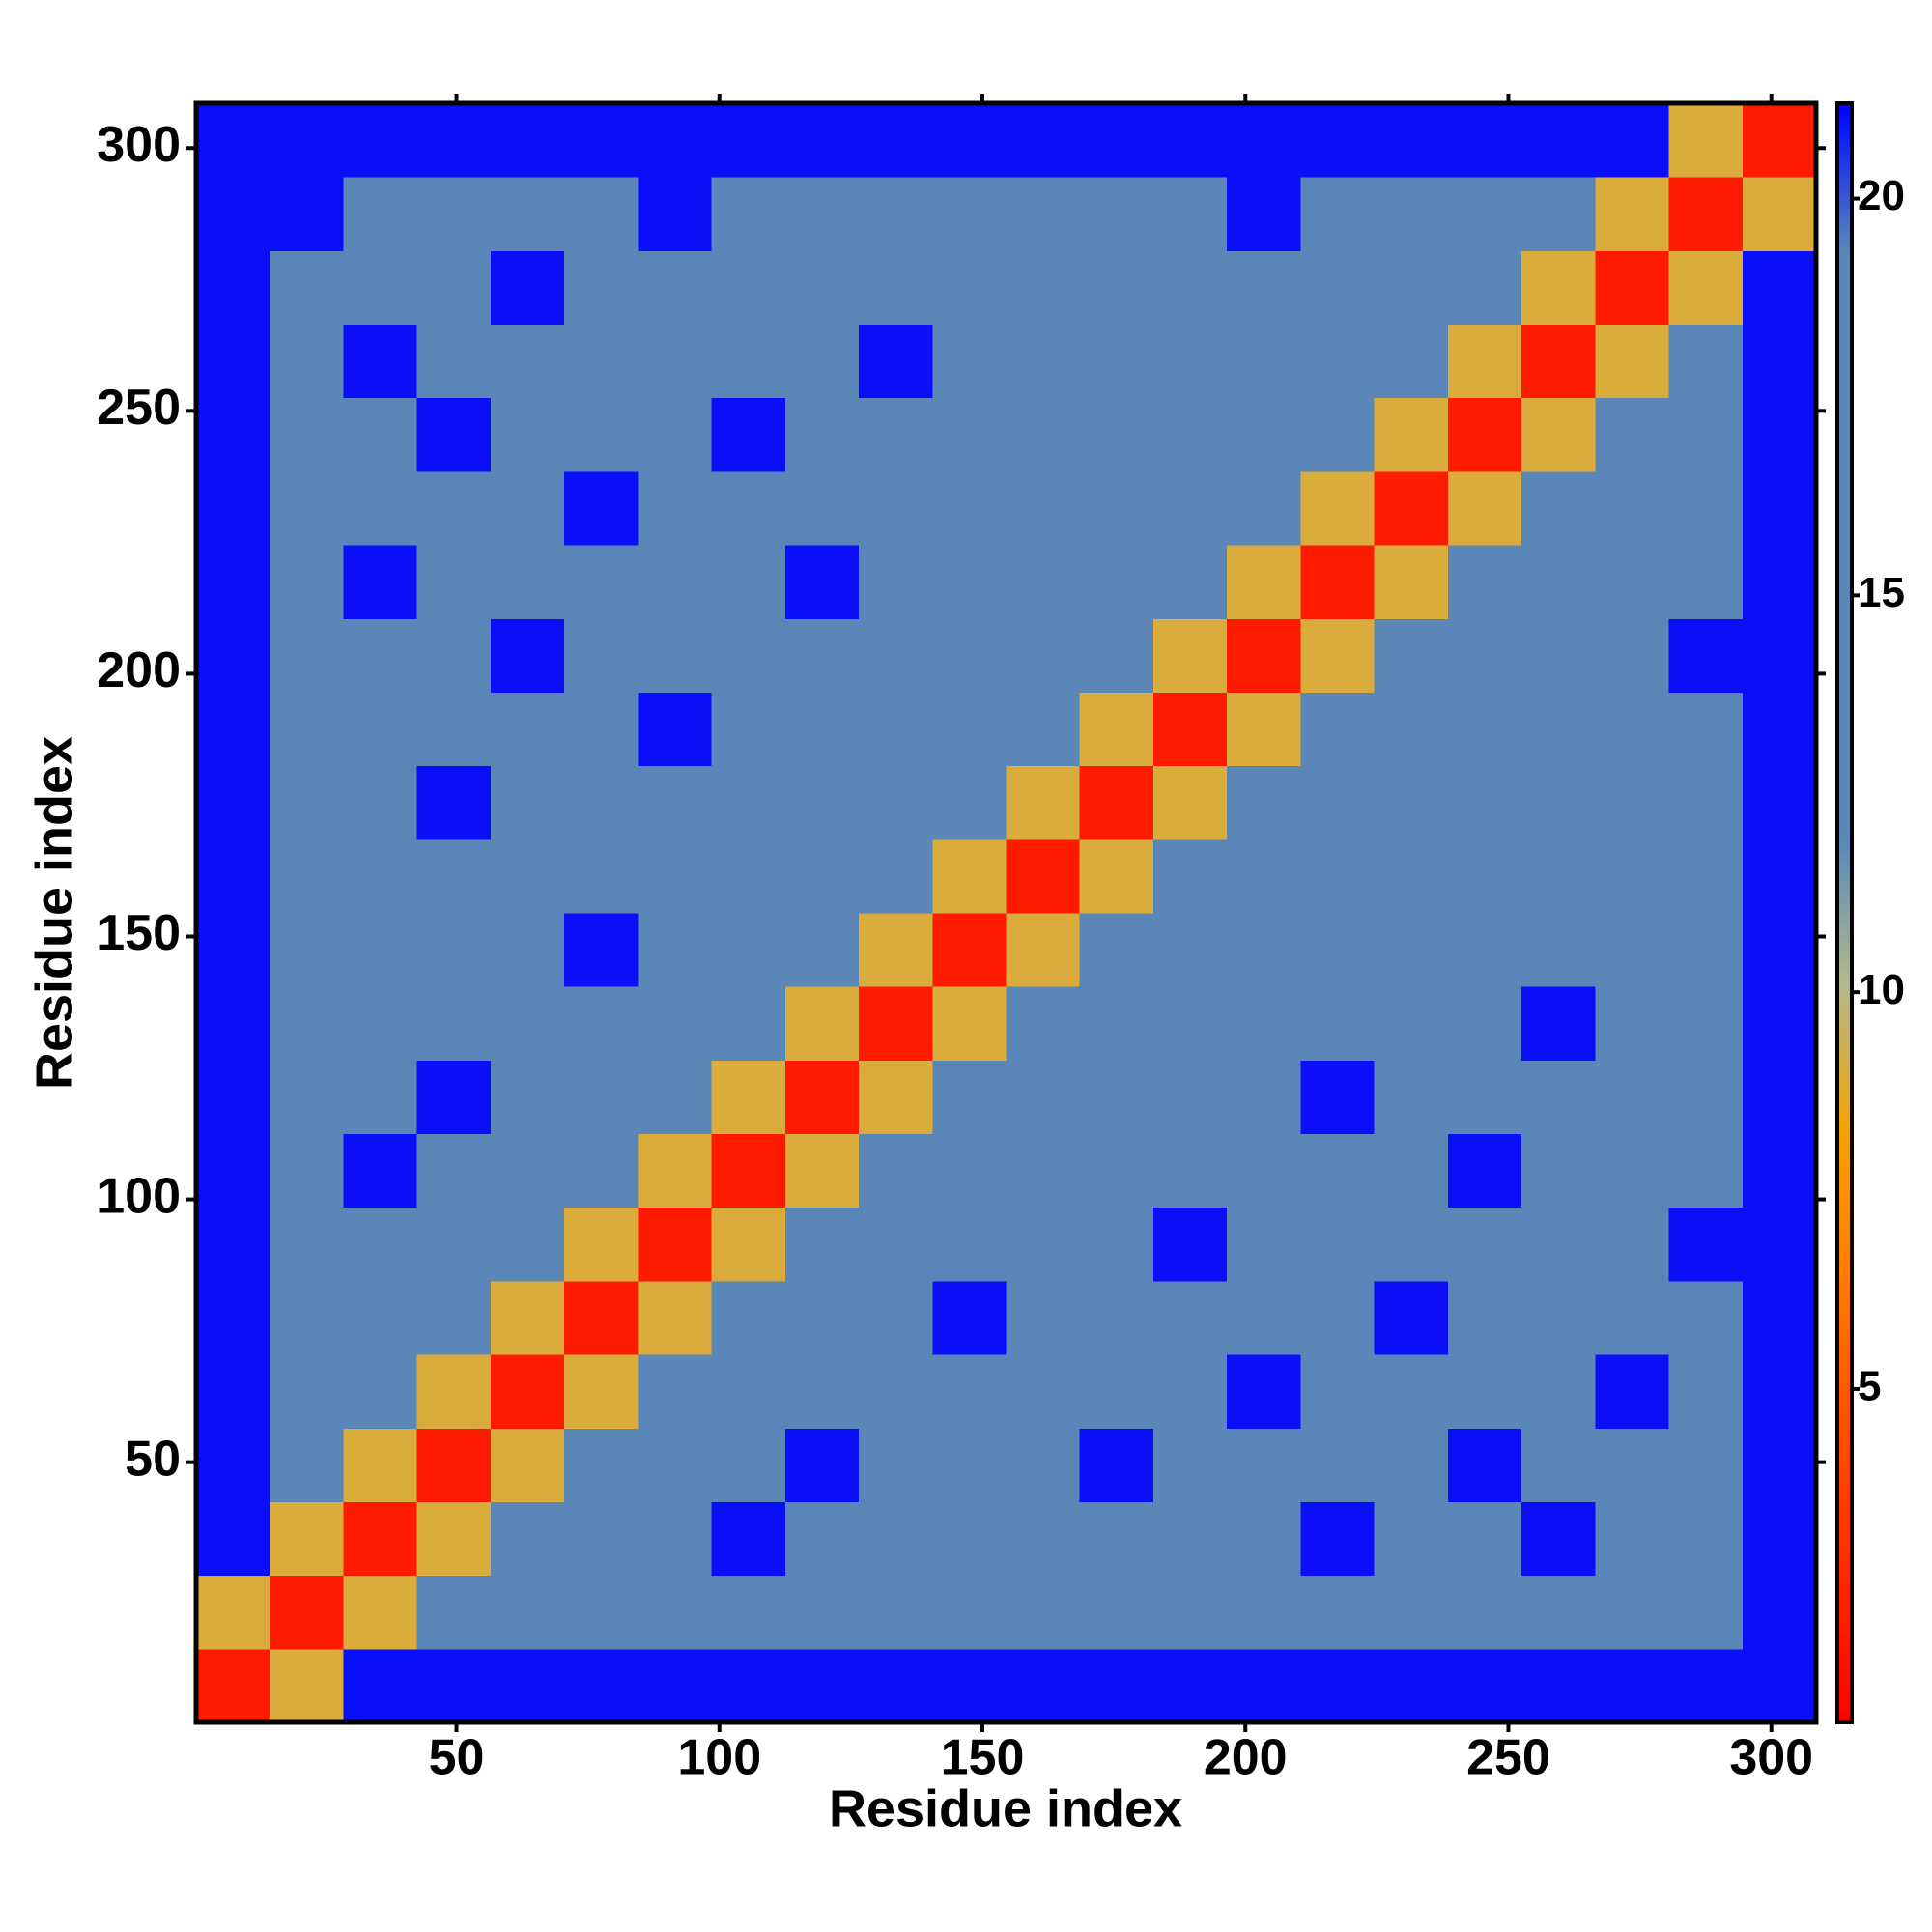 Image resolution: width=1932 pixels, height=1932 pixels. What do you see at coordinates (139, 933) in the screenshot?
I see `y-tick-label: 150` at bounding box center [139, 933].